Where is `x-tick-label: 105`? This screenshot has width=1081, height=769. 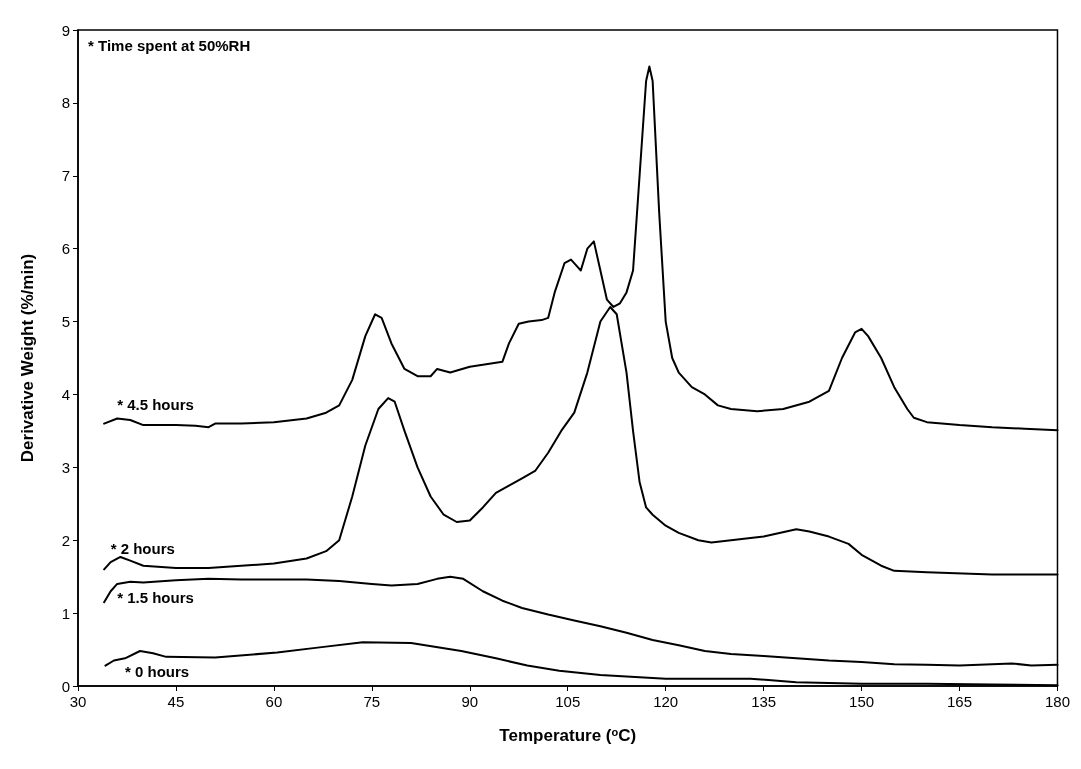 x-tick-label: 105 is located at coordinates (568, 701).